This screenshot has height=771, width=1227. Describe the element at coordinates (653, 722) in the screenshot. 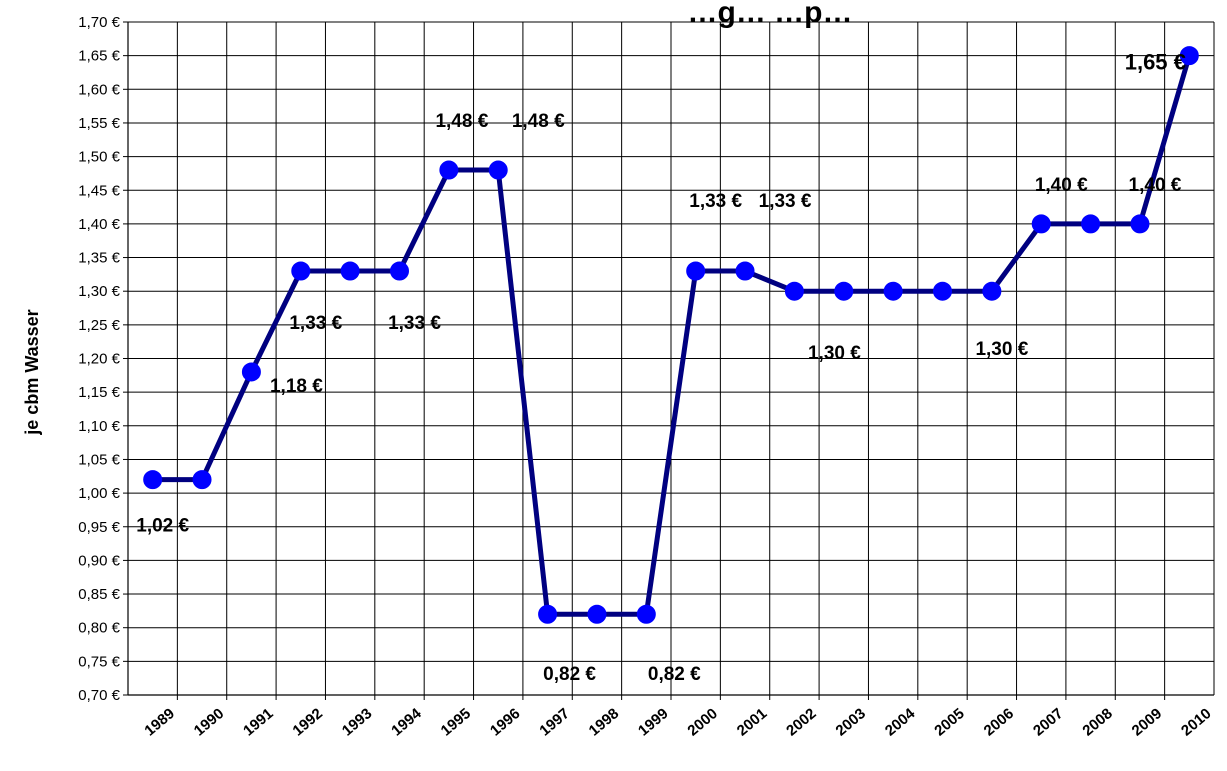

I see `x-tick-label: 1999` at that location.